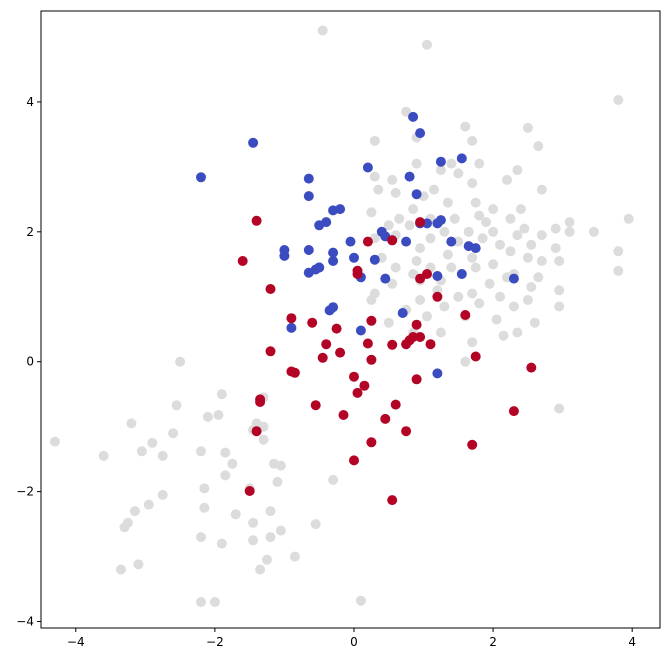  What do you see at coordinates (30, 232) in the screenshot?
I see `y-tick-label: 2` at bounding box center [30, 232].